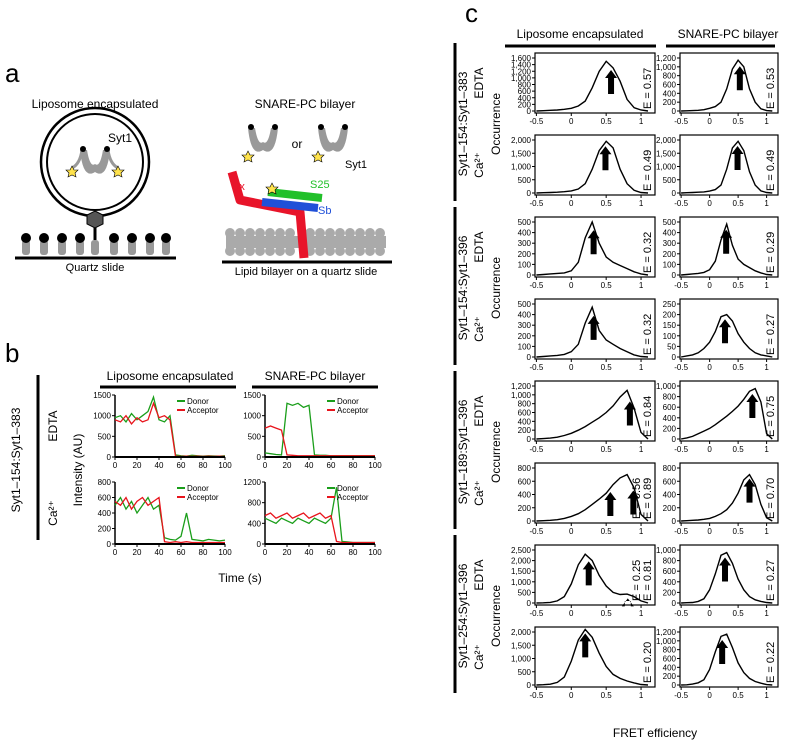 The width and height of the screenshot is (800, 746). What do you see at coordinates (648, 416) in the screenshot?
I see `e-label: E = 0.84` at bounding box center [648, 416].